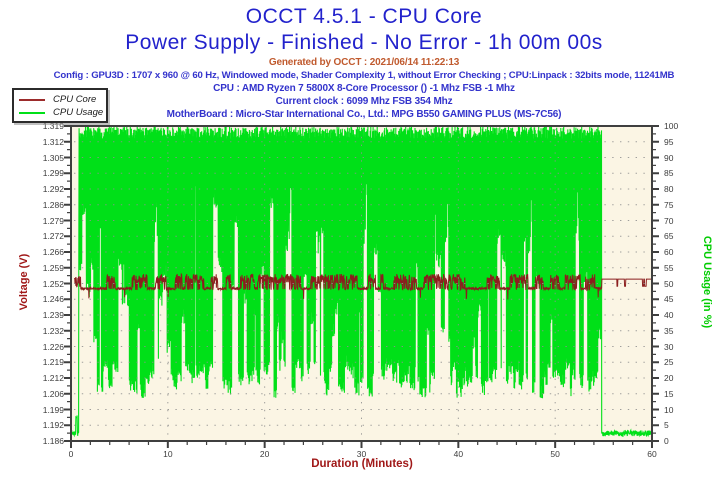  I want to click on legend: CPU Core CPU Usage, so click(60, 105).